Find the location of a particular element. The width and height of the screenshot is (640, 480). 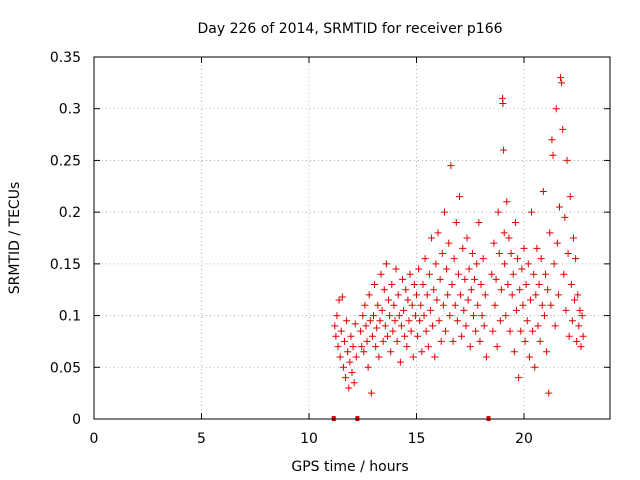

y-tick-label: 0.1 is located at coordinates (70, 317).